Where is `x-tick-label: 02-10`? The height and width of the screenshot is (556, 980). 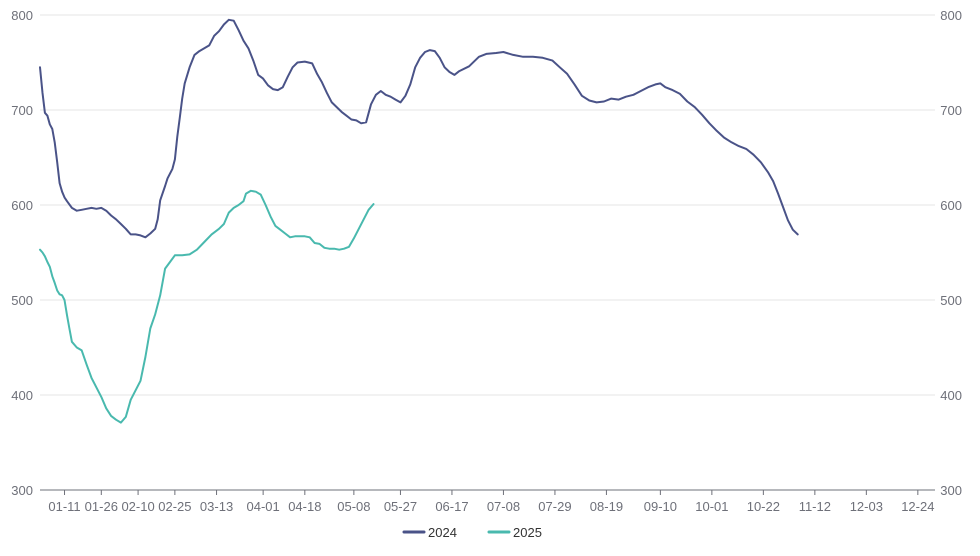 x-tick-label: 02-10 is located at coordinates (137, 506).